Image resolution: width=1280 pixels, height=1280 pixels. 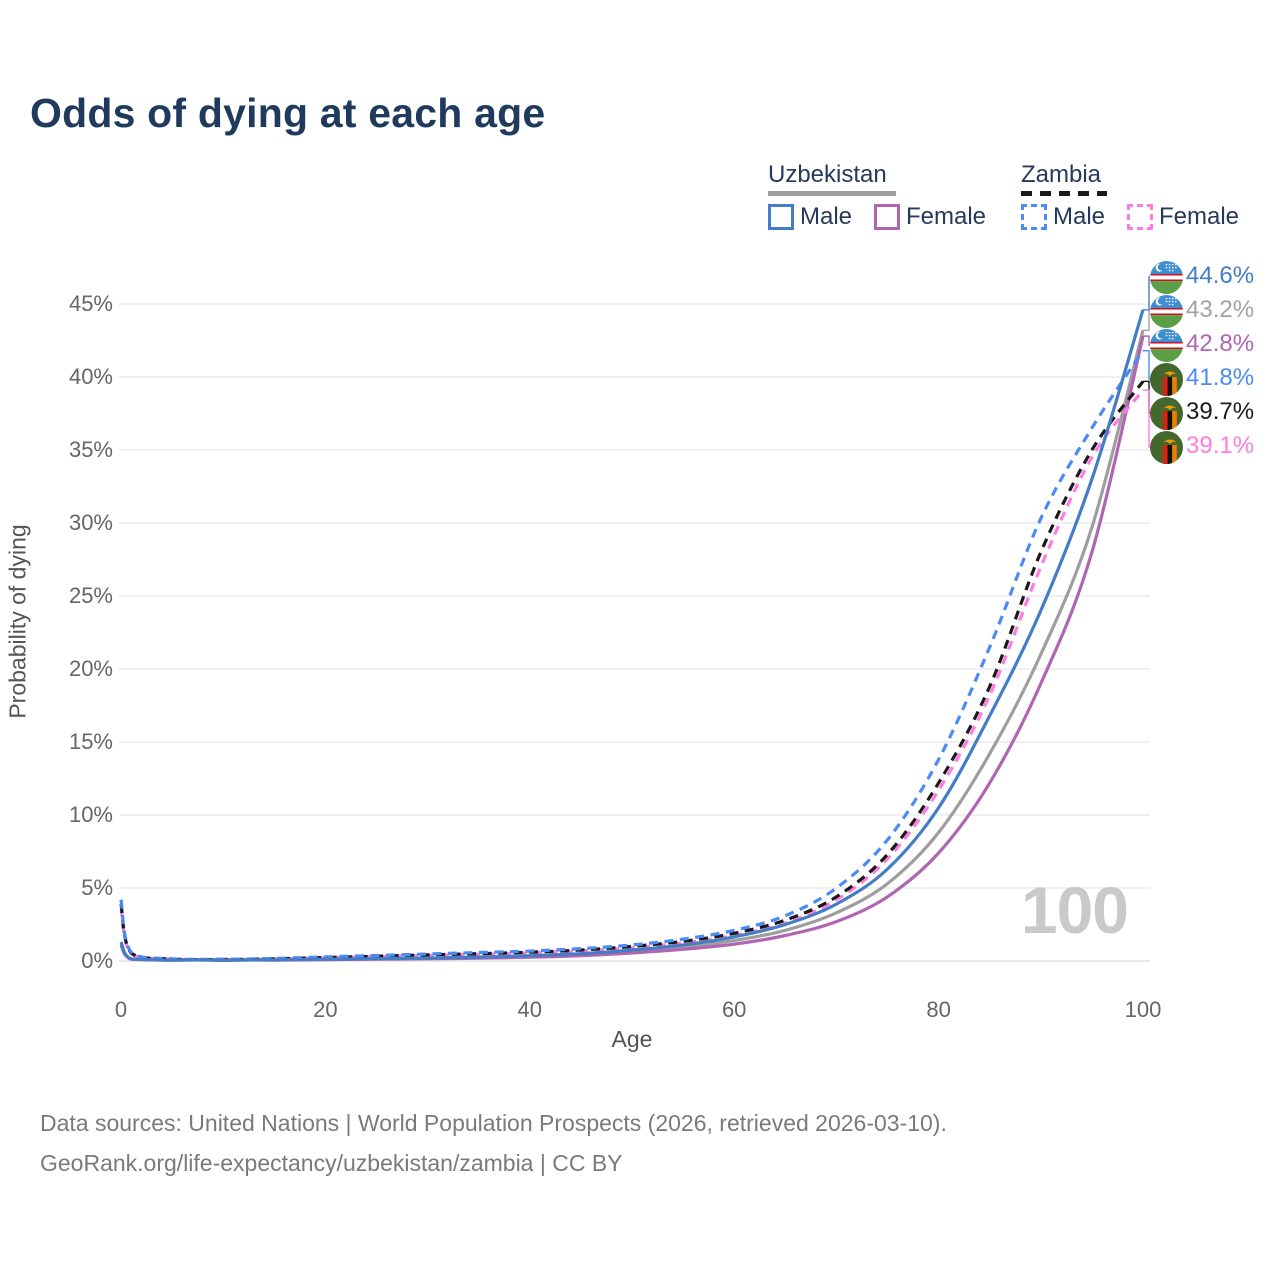 I want to click on age-counter-watermark: 100, so click(x=1074, y=910).